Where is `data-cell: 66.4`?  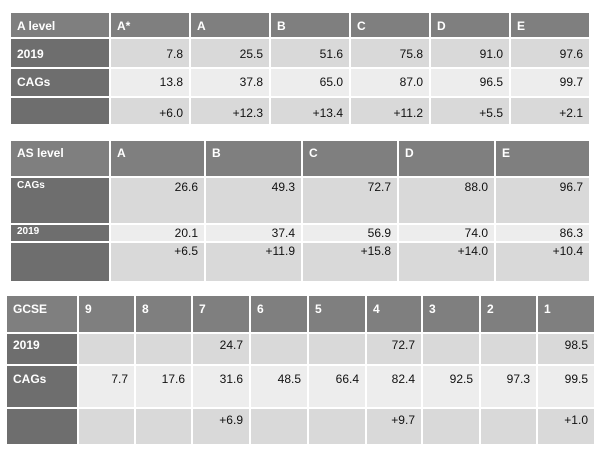 data-cell: 66.4 is located at coordinates (337, 386).